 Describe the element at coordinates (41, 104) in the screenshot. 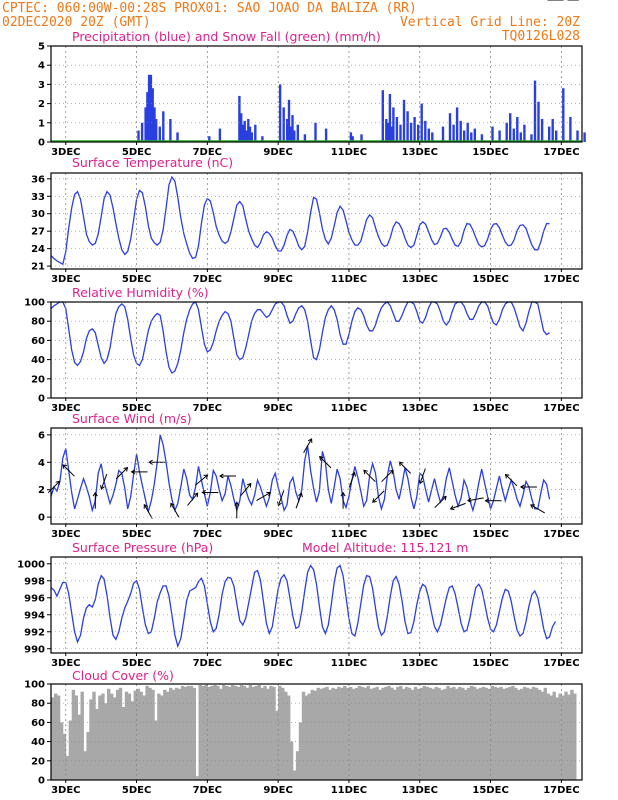

I see `y-tick-label: 2` at that location.